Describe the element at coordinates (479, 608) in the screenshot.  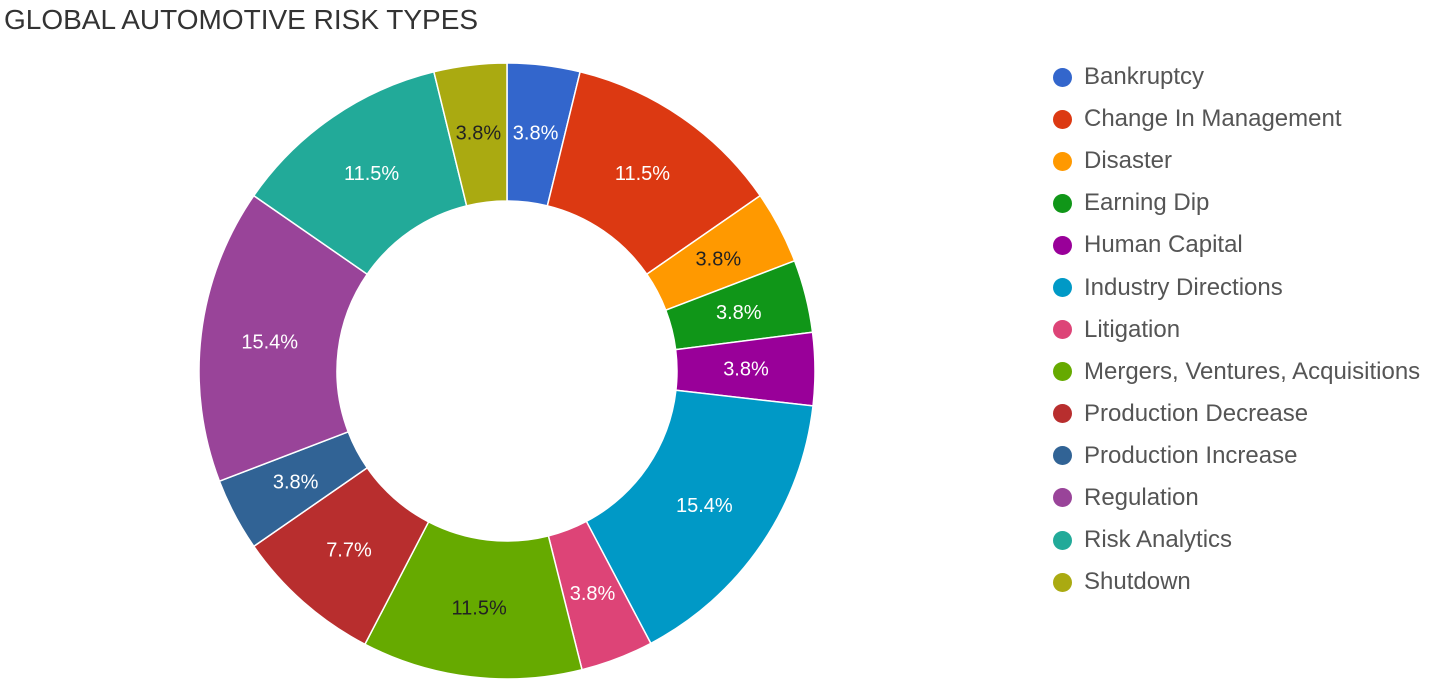
I see `slice-label-mergers-ventures-acquisitions: 11.5%` at that location.